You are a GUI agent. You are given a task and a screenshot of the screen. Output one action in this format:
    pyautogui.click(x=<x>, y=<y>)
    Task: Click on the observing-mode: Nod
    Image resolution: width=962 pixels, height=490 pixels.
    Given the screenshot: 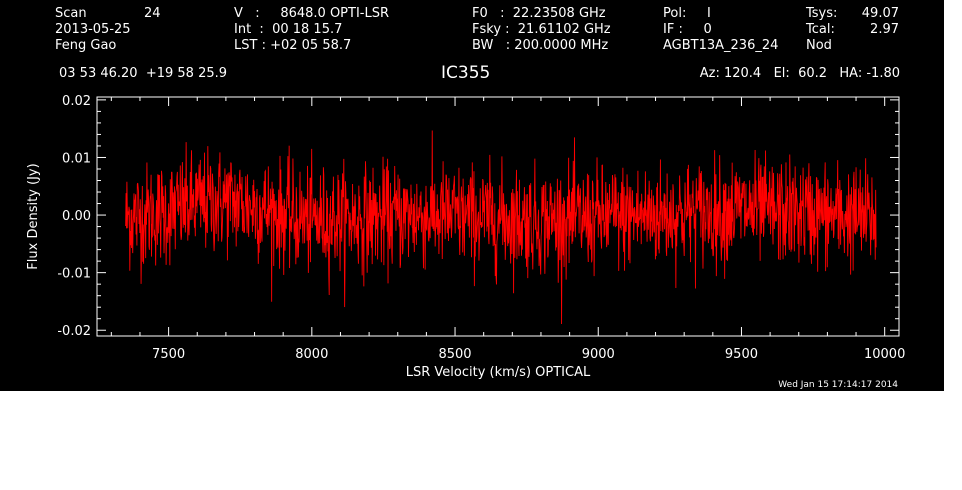 What is the action you would take?
    pyautogui.click(x=819, y=45)
    